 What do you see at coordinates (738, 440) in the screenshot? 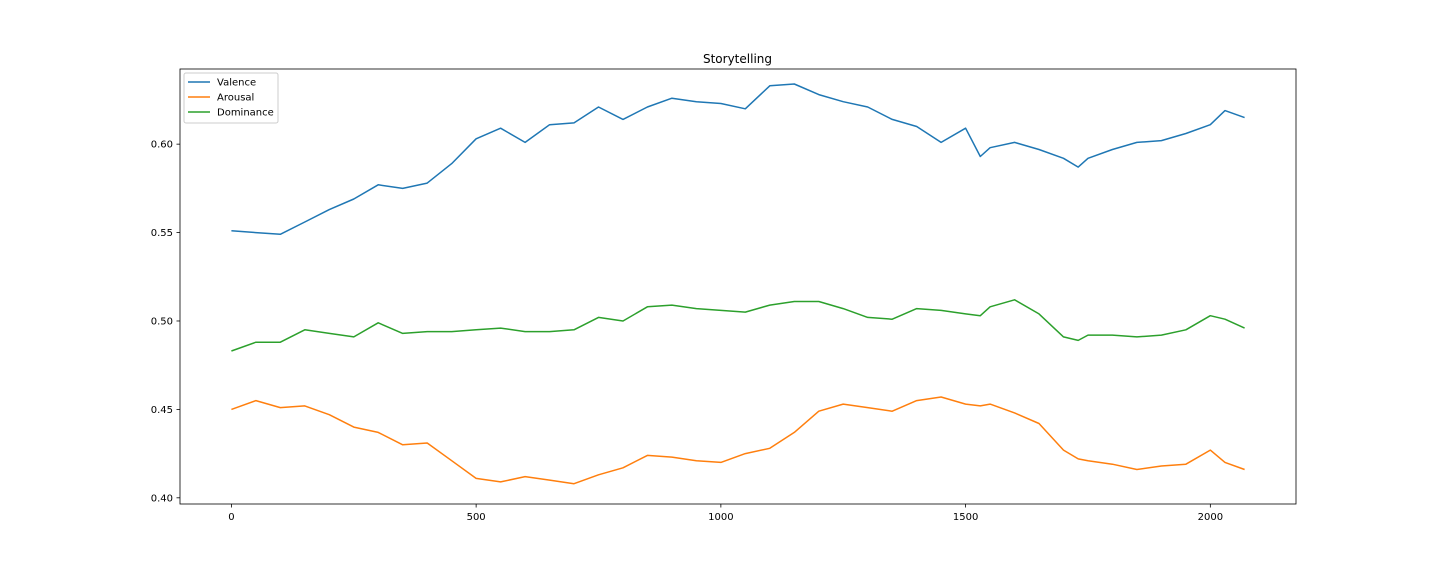
I see `series-line-arousal` at bounding box center [738, 440].